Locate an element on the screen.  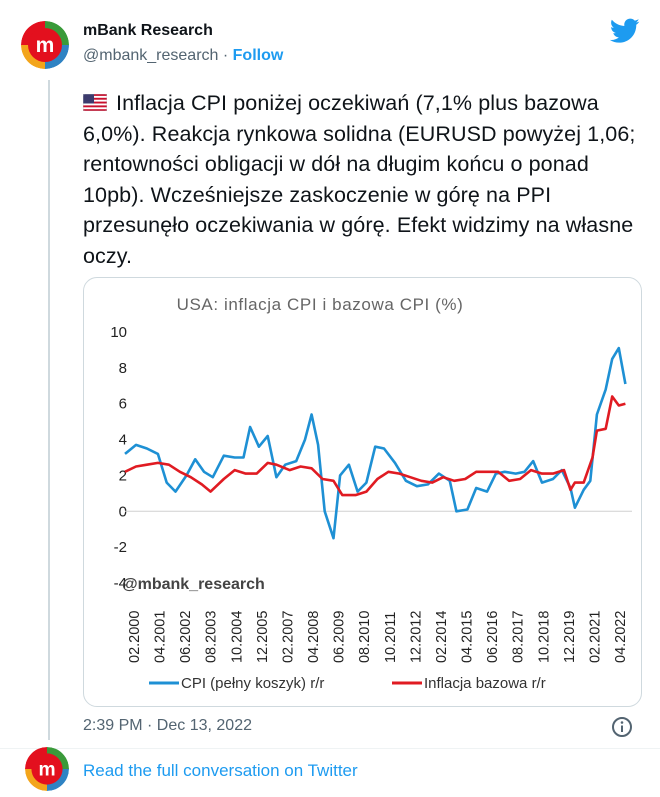
follow-button: Follow is located at coordinates (258, 55).